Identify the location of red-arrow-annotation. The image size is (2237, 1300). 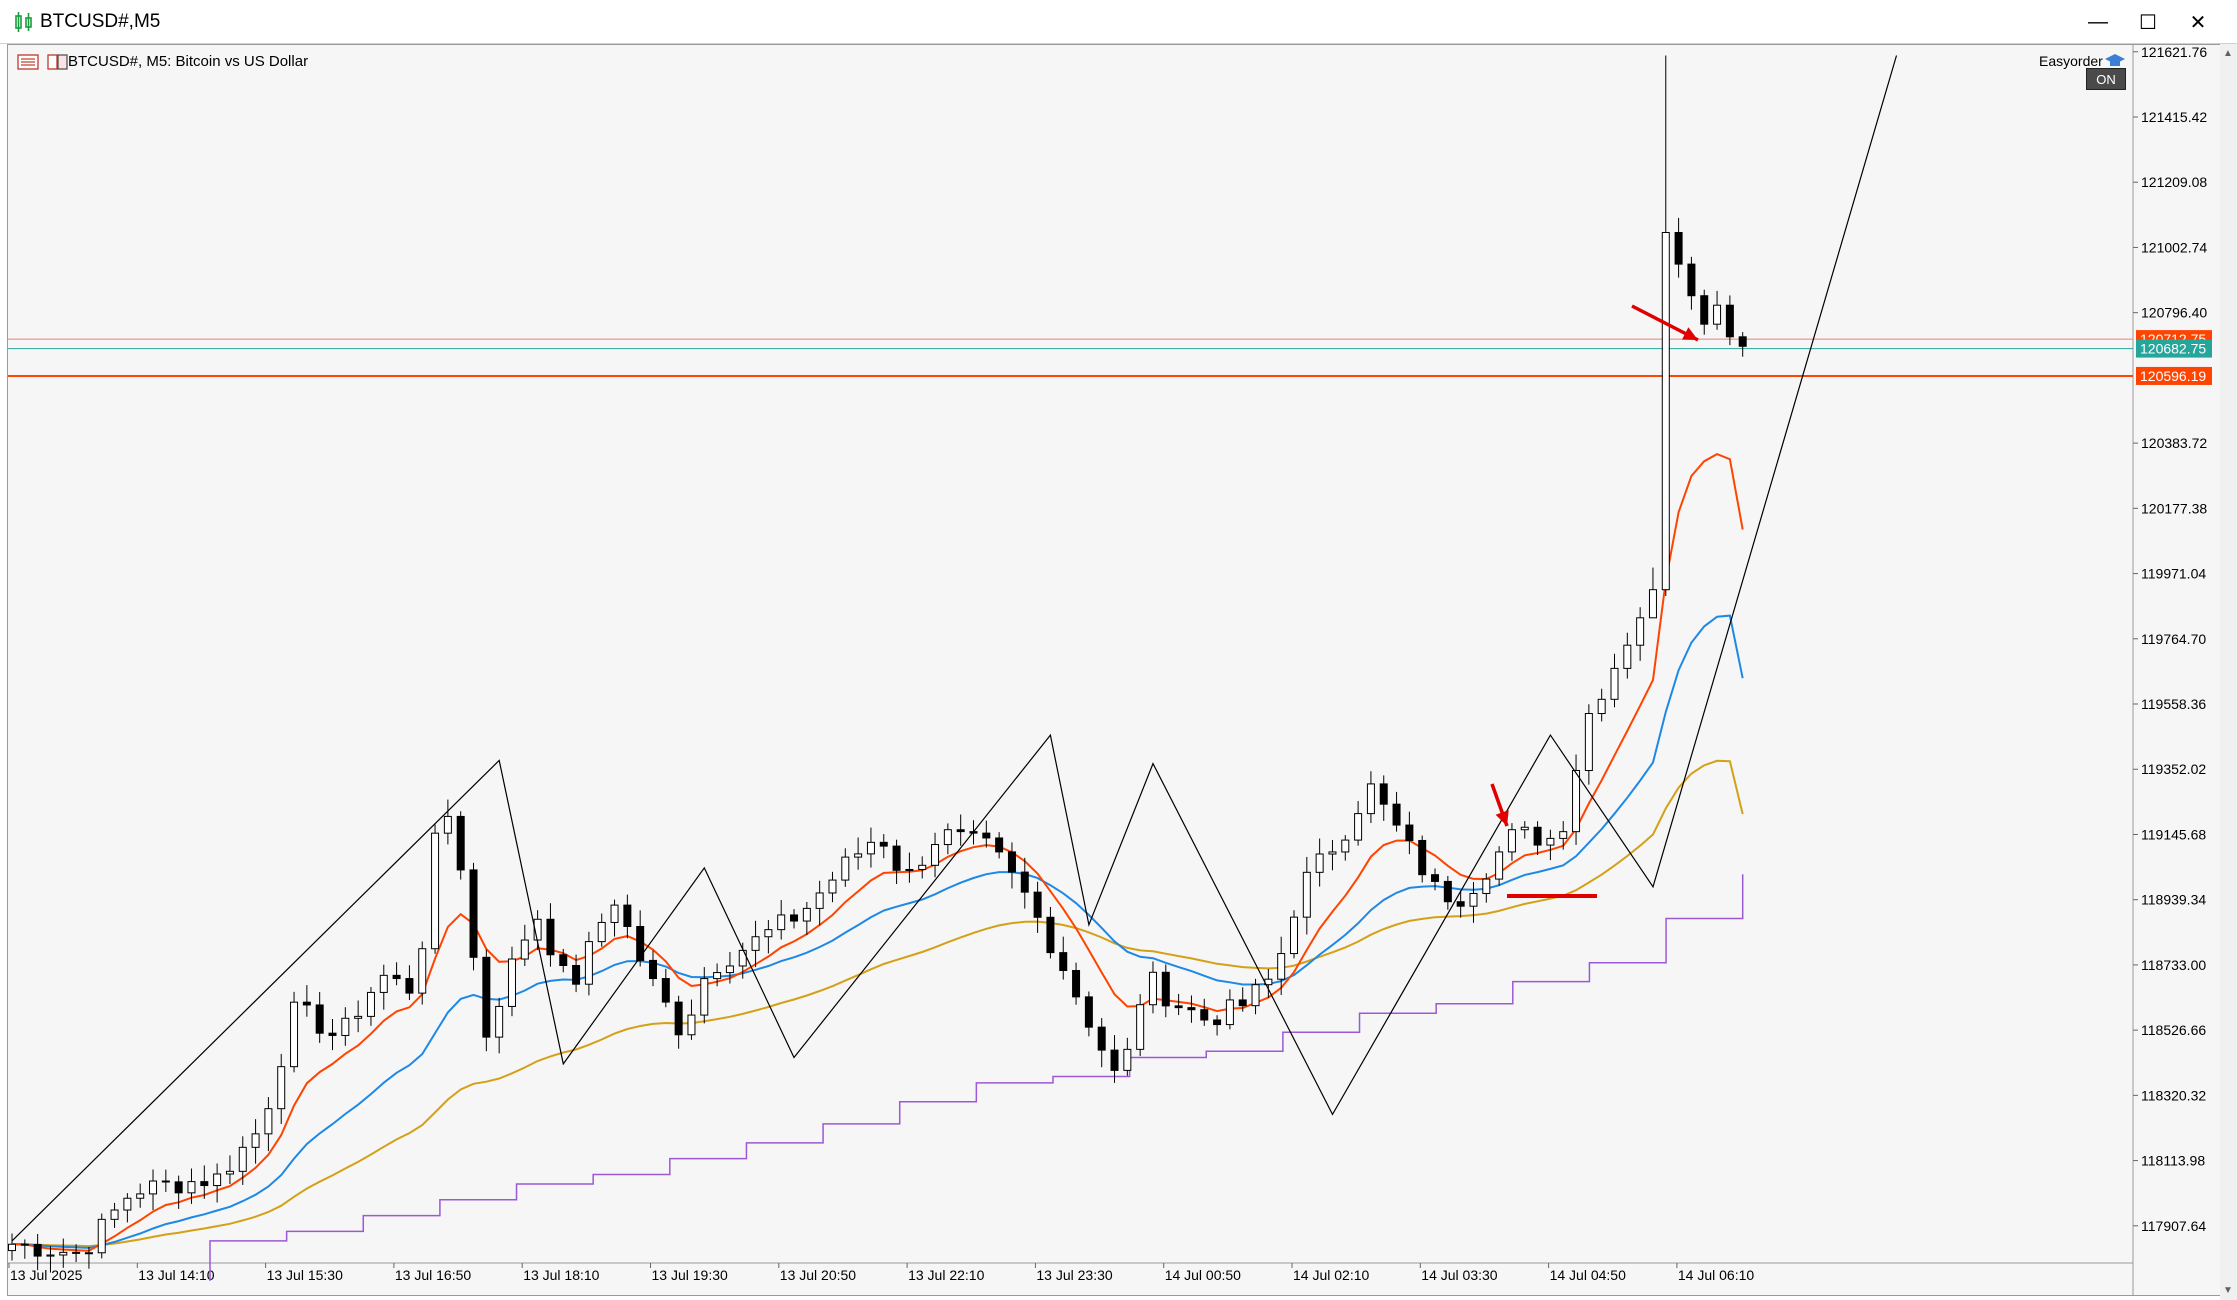
(1499, 805).